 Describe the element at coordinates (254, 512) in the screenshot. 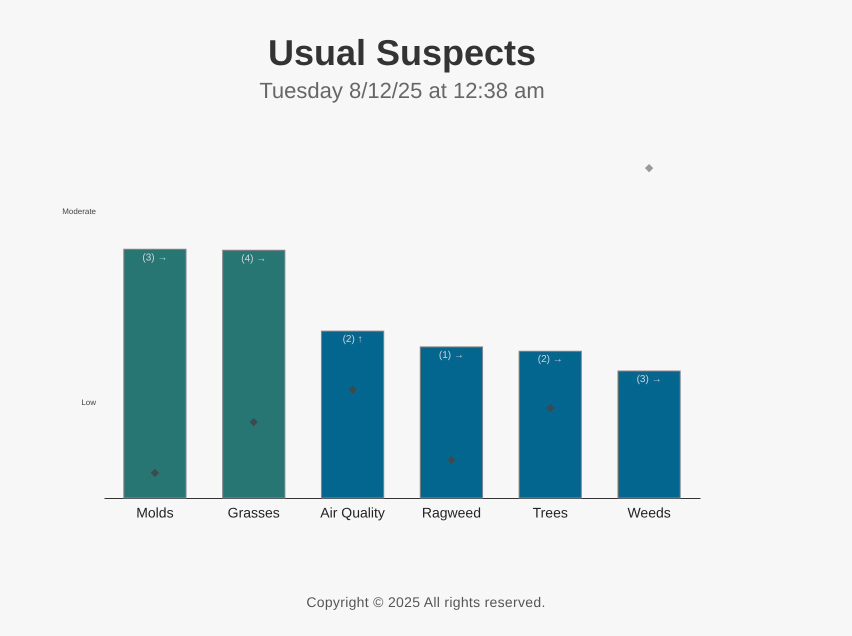

I see `x-tick-label: Grasses` at that location.